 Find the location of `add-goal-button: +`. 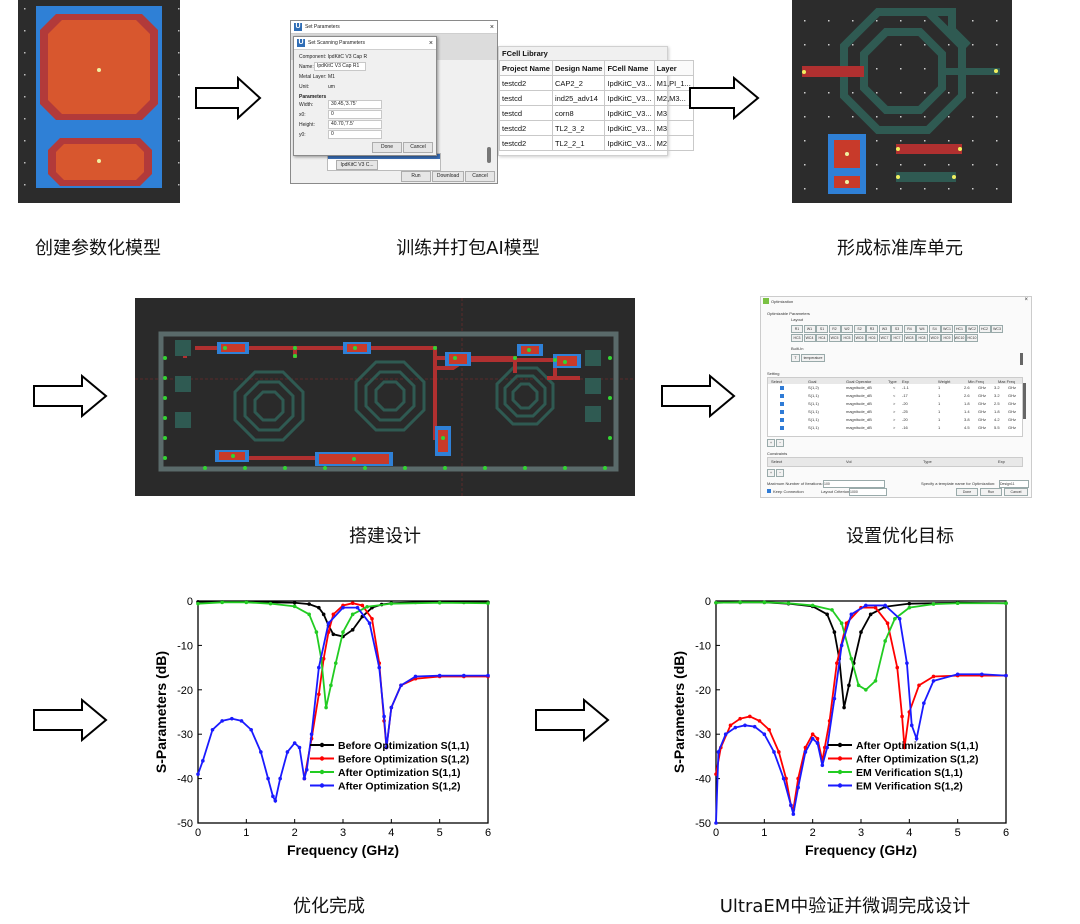

add-goal-button: + is located at coordinates (771, 443).